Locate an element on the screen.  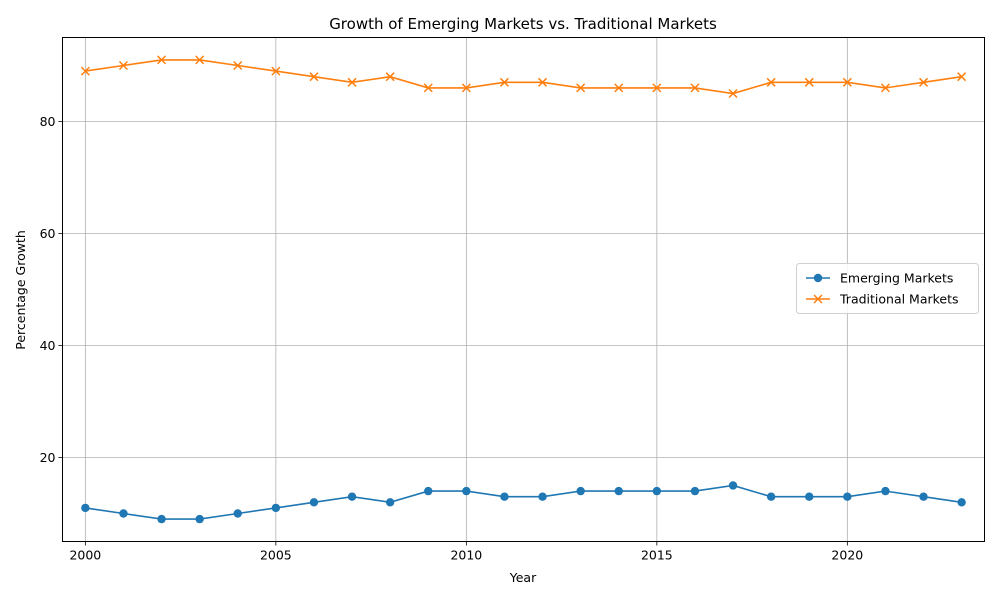
y-tick-label: 20 is located at coordinates (48, 457).